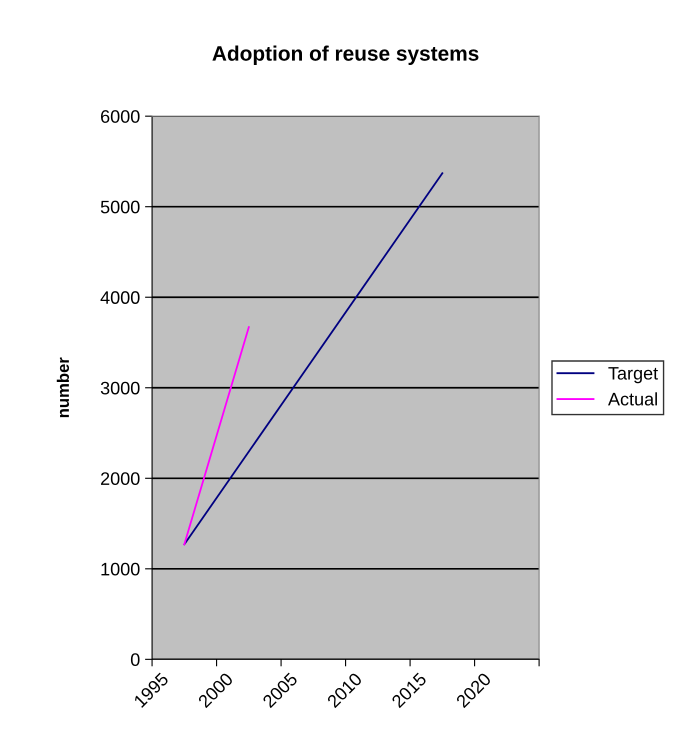  What do you see at coordinates (120, 388) in the screenshot?
I see `y-tick-label: 3000` at bounding box center [120, 388].